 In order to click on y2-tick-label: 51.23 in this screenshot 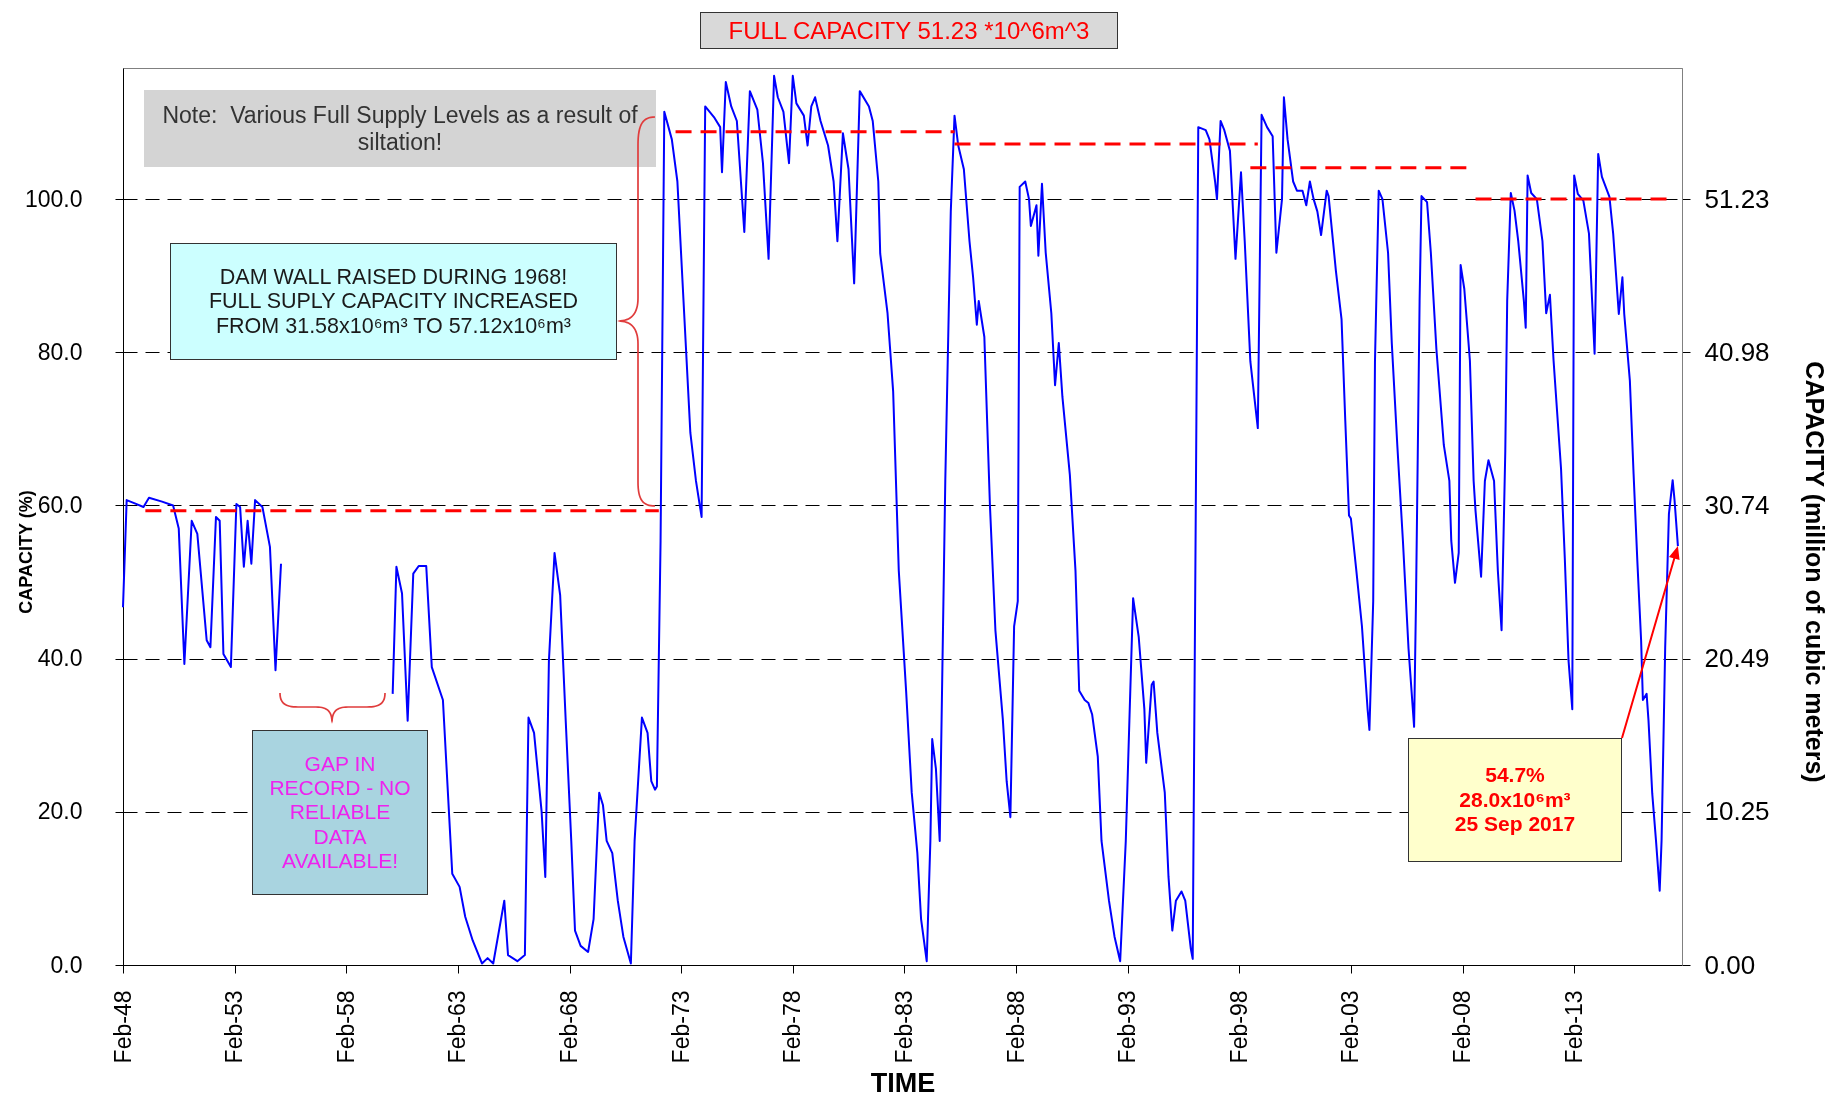, I will do `click(1737, 198)`.